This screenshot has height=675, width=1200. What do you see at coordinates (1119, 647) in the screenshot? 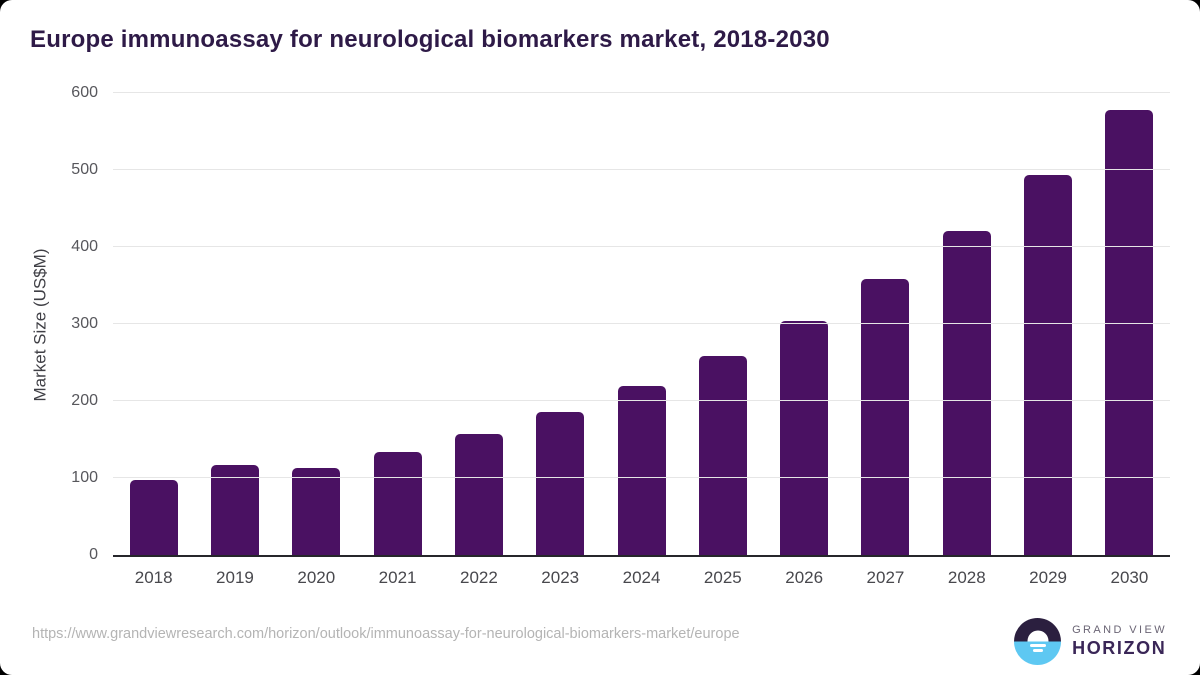
I see `logo-brand-bottom: HORIZON` at bounding box center [1119, 647].